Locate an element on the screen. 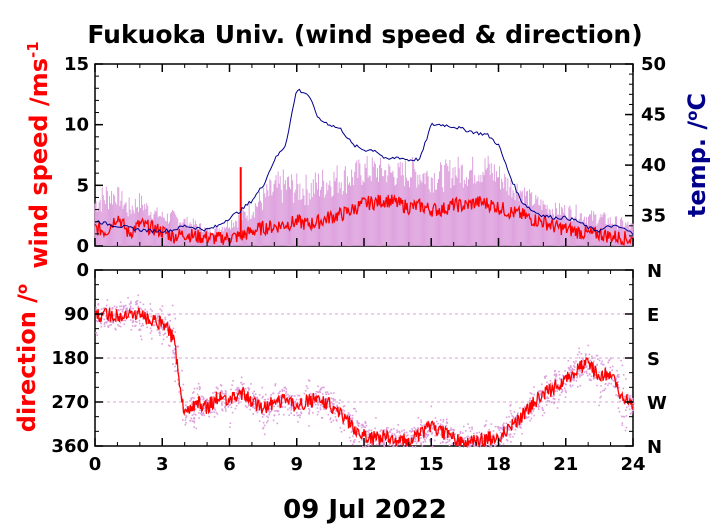  hour-tick-label: 24 is located at coordinates (632, 464).